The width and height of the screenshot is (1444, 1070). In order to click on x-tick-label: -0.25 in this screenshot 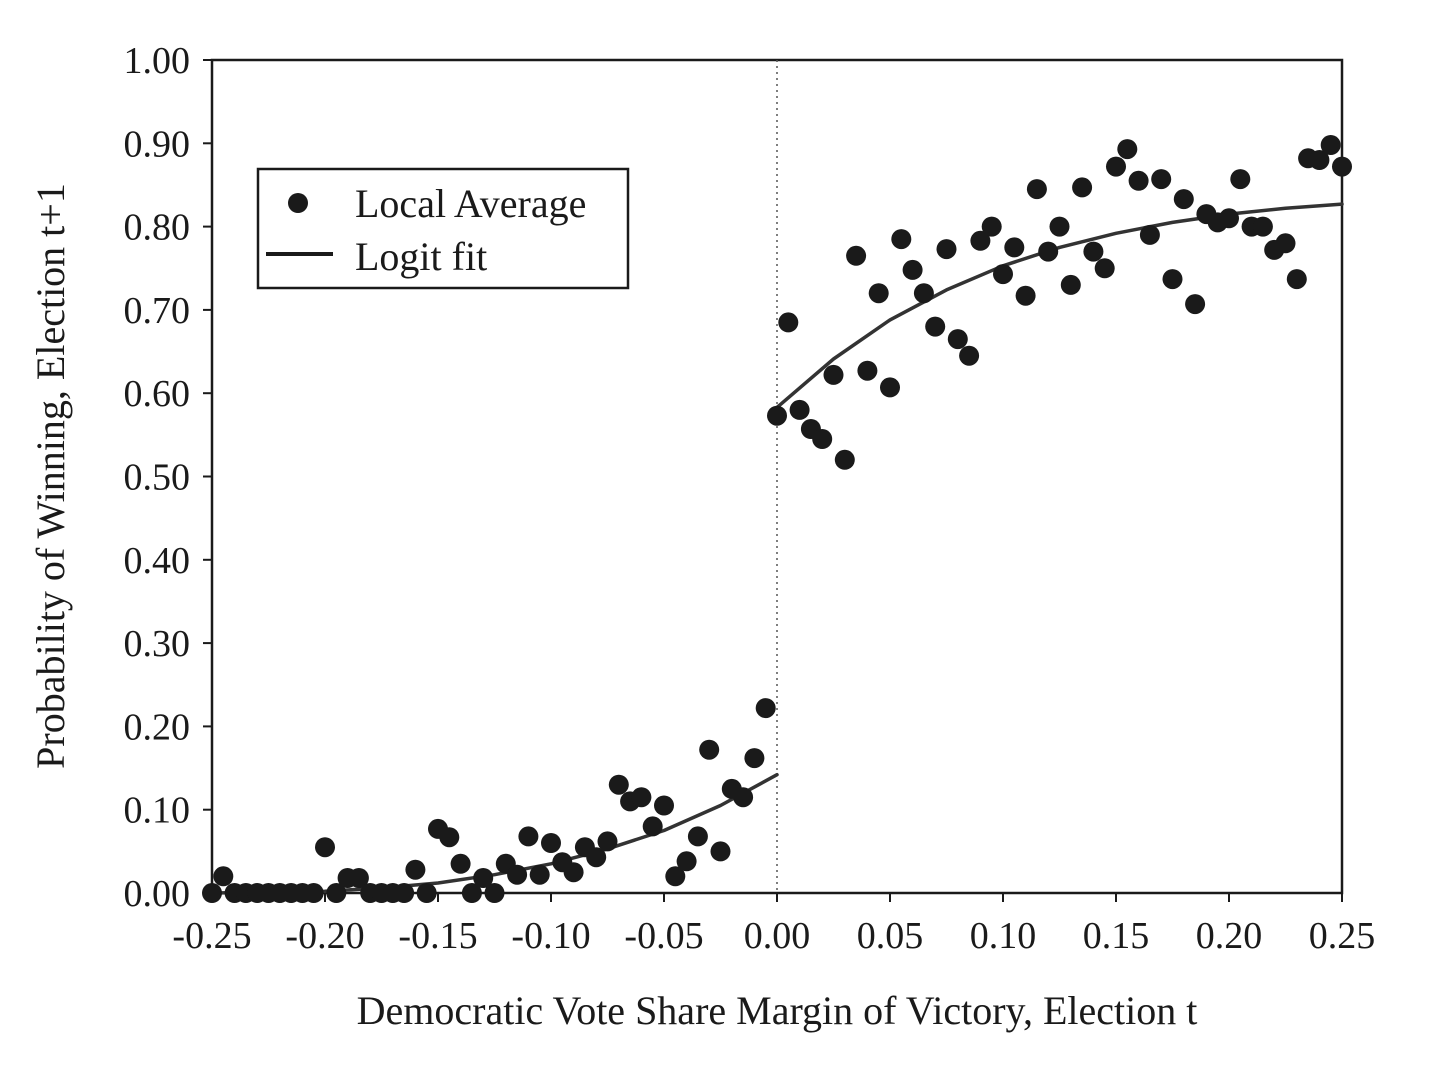, I will do `click(211, 936)`.